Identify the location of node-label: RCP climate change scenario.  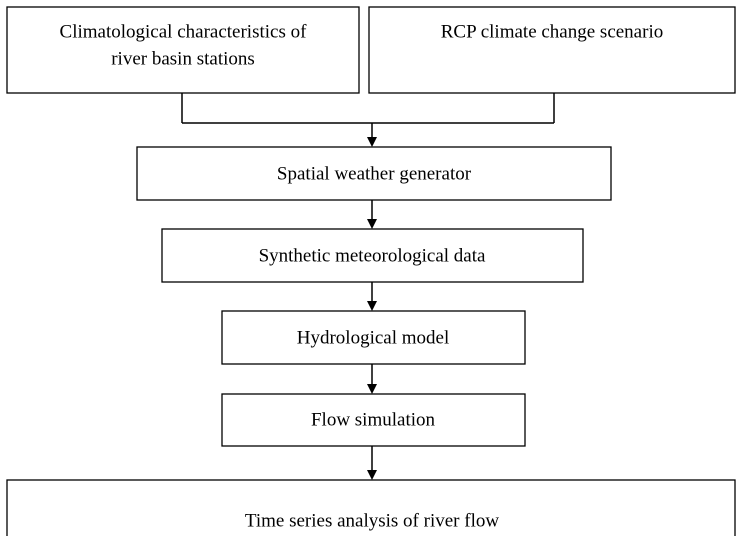
(552, 31).